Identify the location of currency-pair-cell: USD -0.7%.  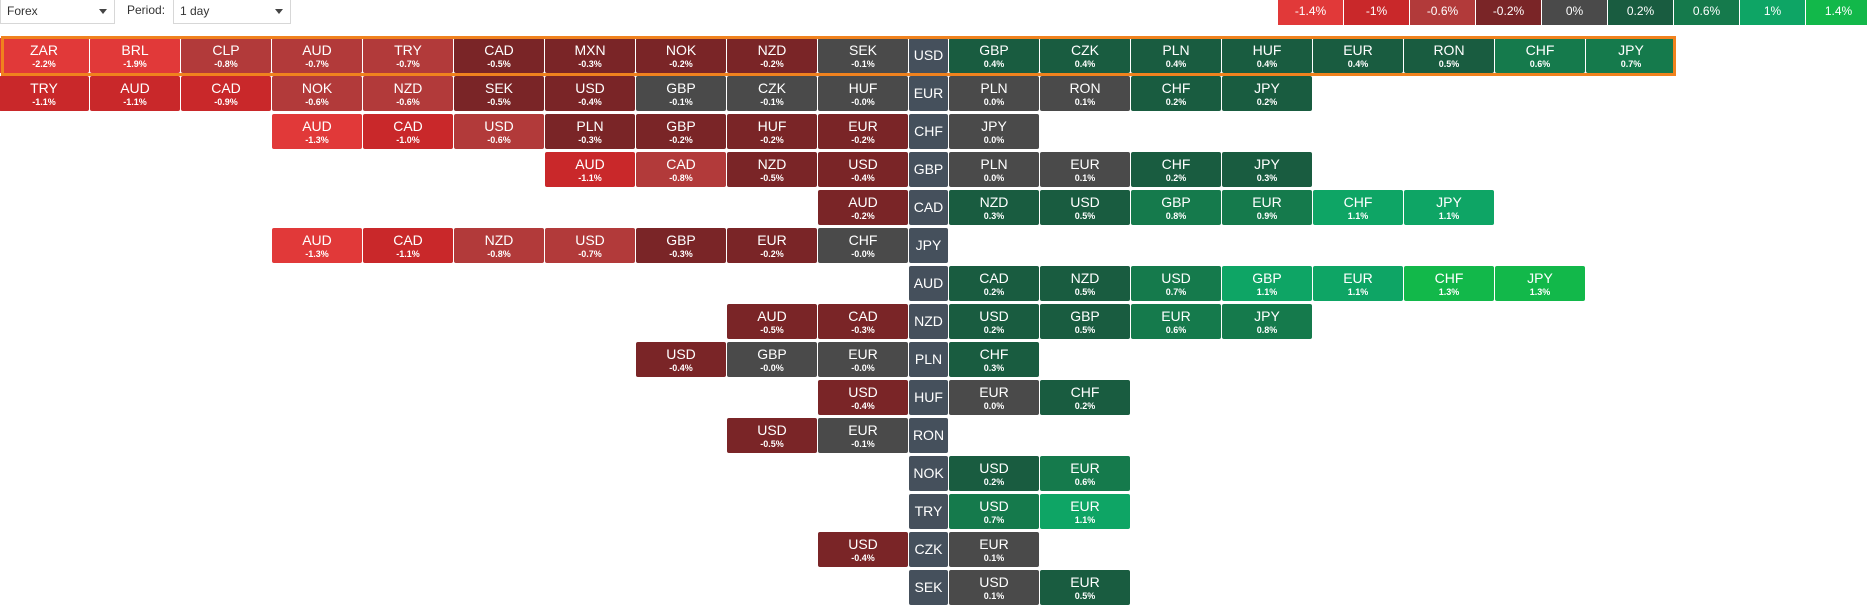
(590, 245).